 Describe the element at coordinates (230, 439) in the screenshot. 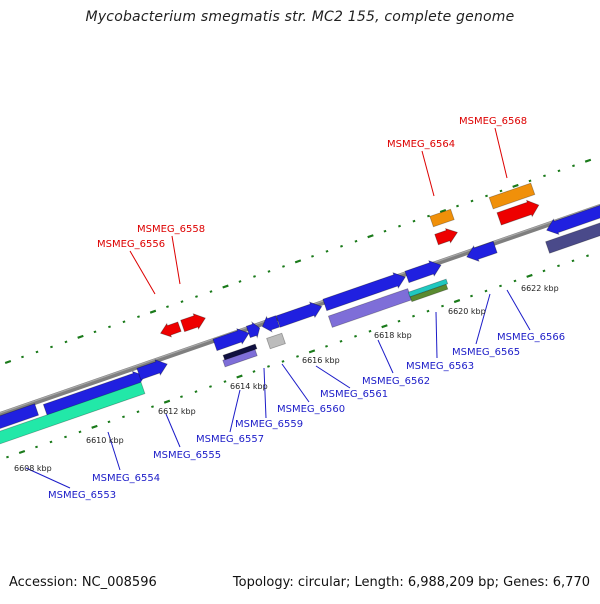

I see `gene-label: MSMEG_6557` at that location.